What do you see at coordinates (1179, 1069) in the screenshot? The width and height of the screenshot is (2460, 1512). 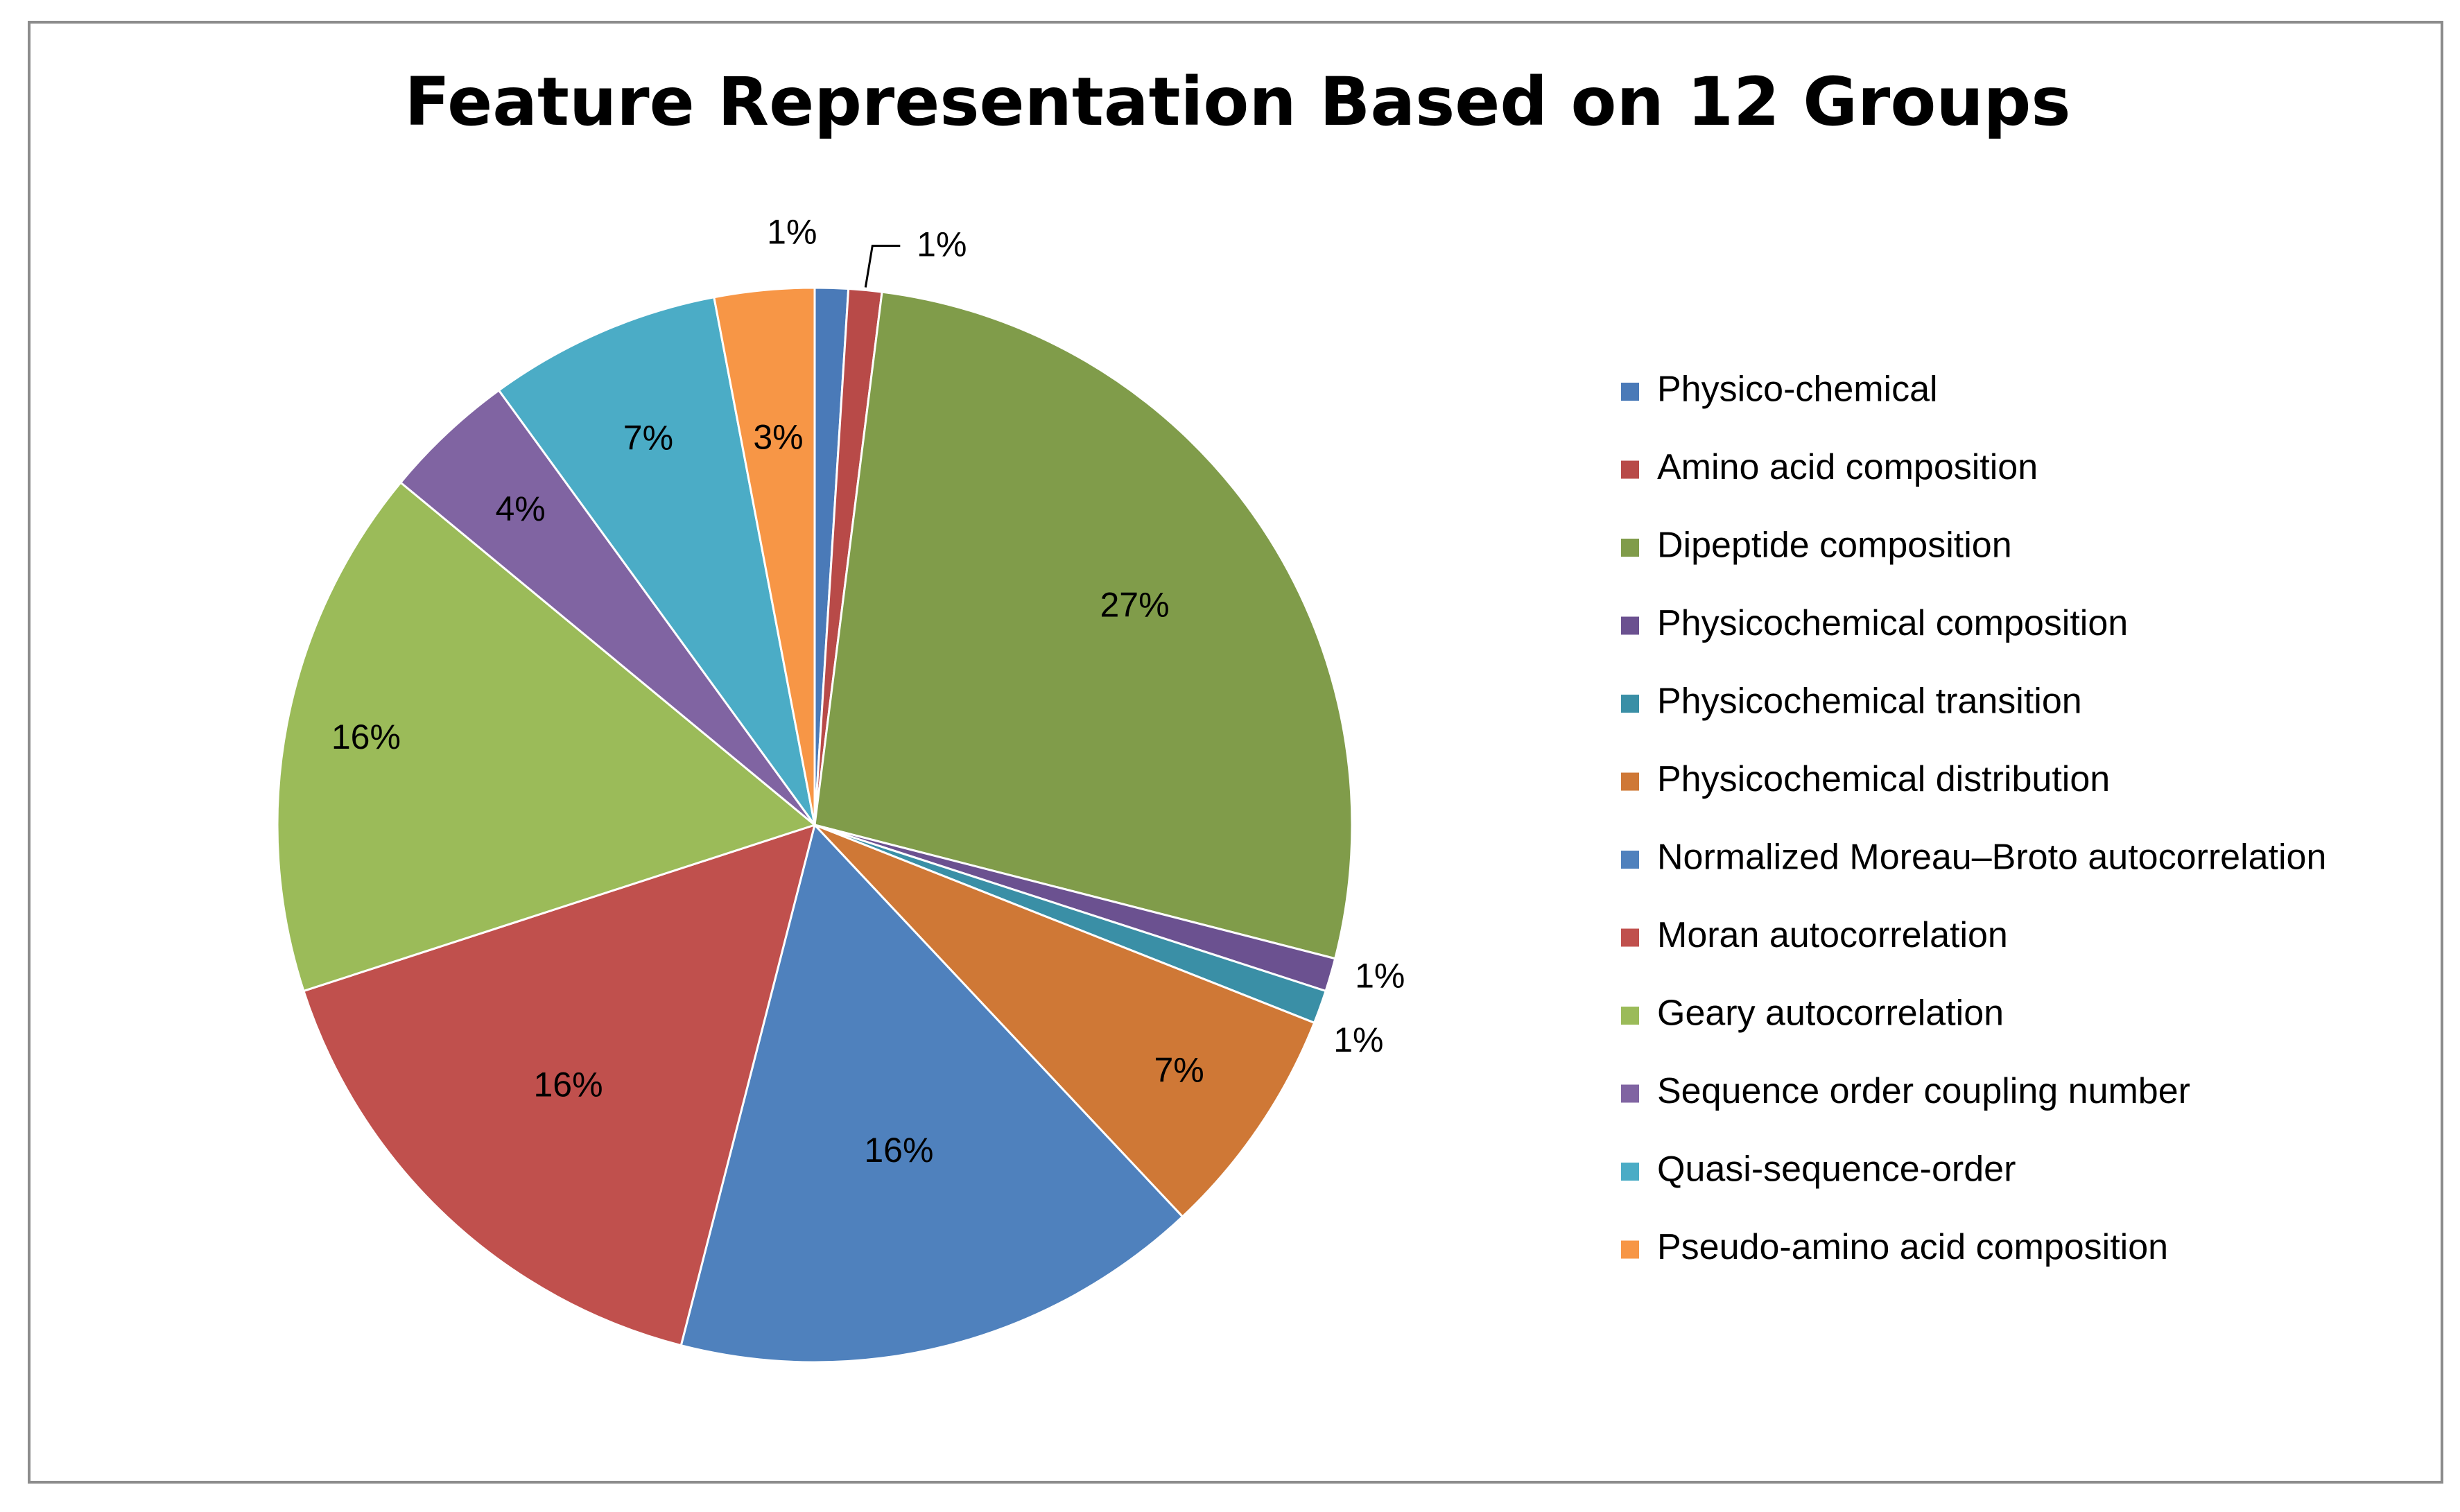 I see `data-label-physicochemical-distribution: 7%` at bounding box center [1179, 1069].